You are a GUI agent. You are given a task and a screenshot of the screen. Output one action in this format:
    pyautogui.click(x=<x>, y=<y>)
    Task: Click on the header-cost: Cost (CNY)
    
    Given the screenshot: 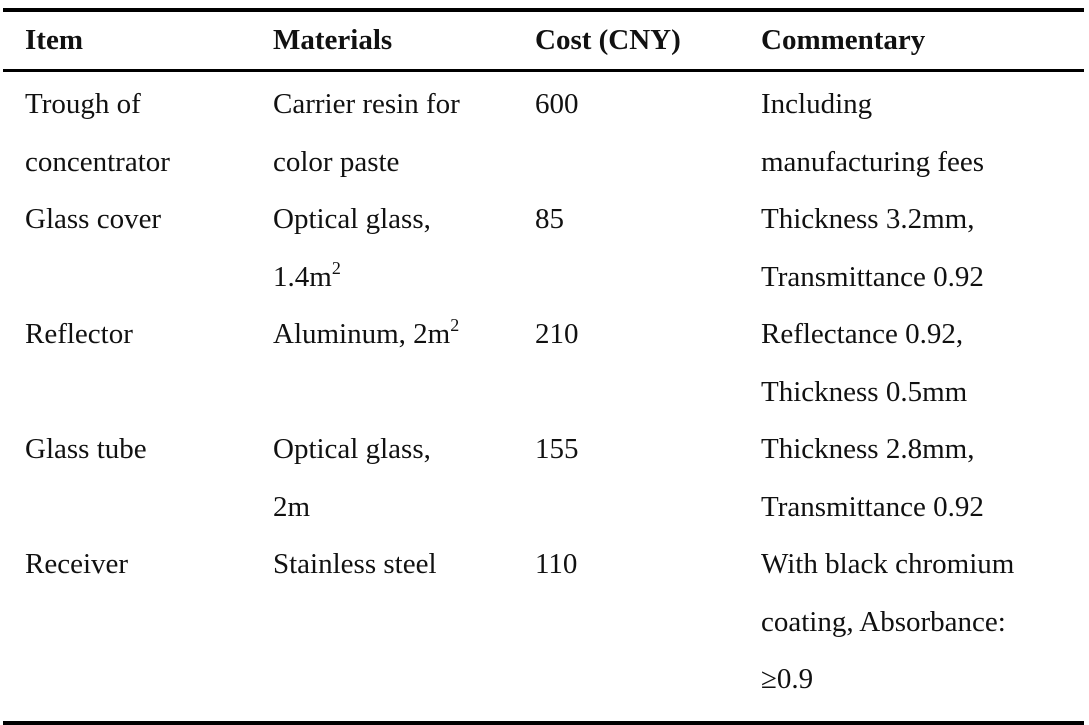 What is the action you would take?
    pyautogui.click(x=608, y=40)
    